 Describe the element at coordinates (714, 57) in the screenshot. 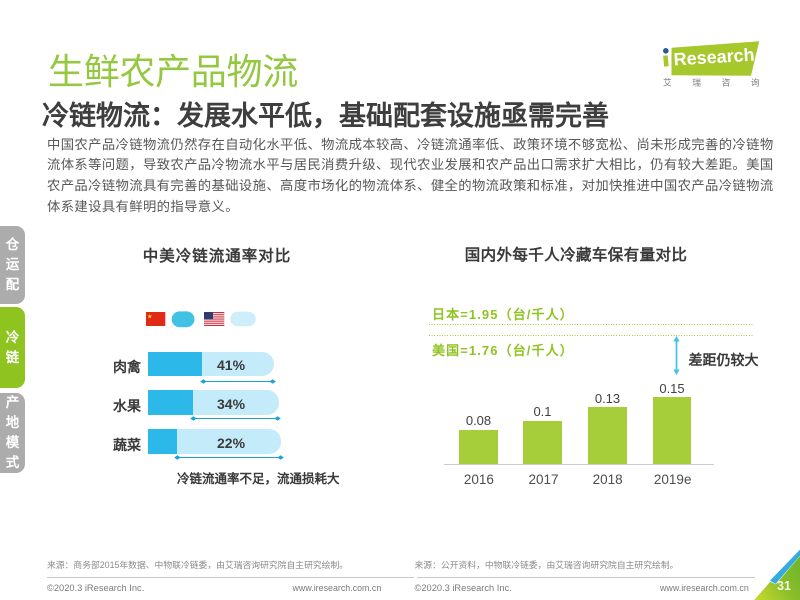

I see `svg-text: Research` at that location.